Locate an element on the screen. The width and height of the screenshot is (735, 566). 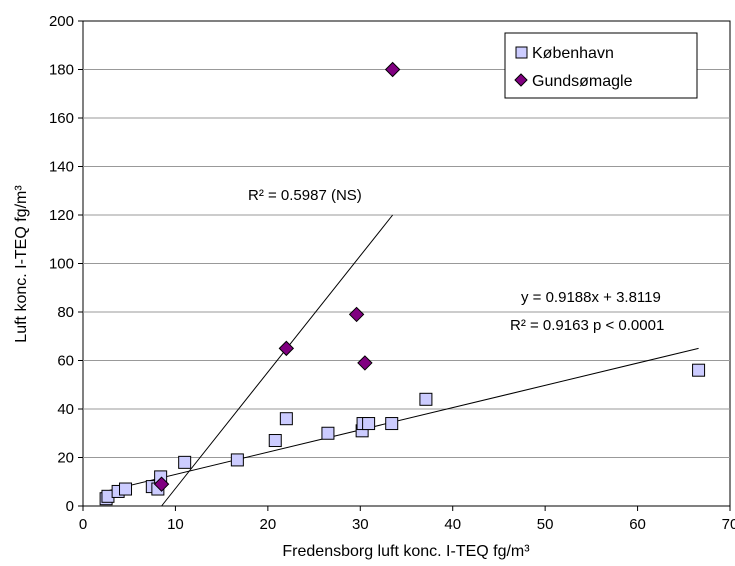
y-axis-title: Luft konc. I-TEQ fg/m³ is located at coordinates (21, 264).